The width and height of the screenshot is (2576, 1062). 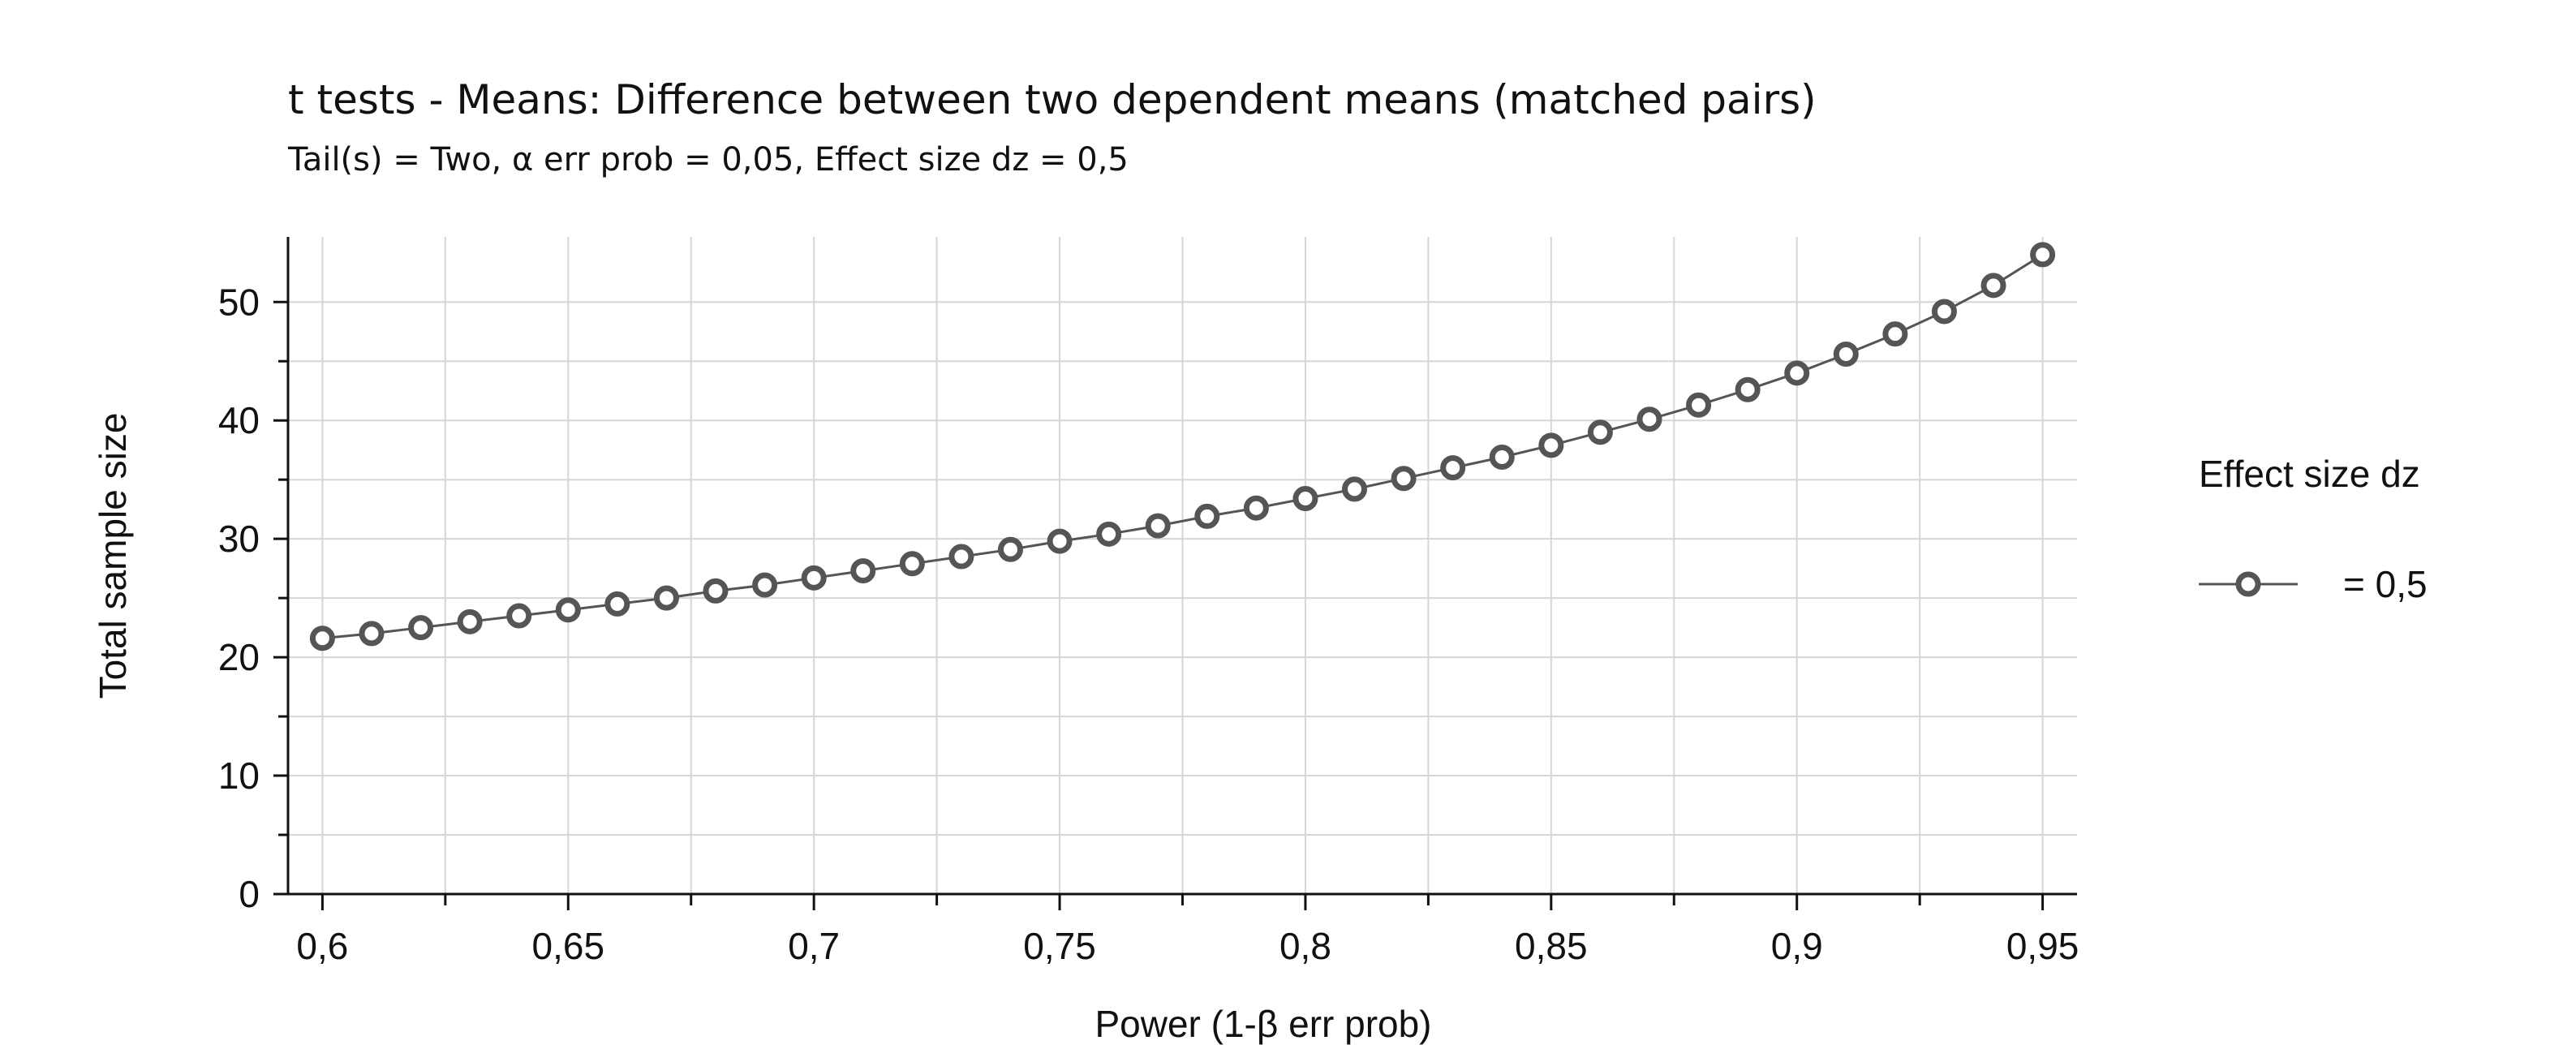 What do you see at coordinates (1262, 1024) in the screenshot?
I see `x-axis-title: Power (1-β err prob)` at bounding box center [1262, 1024].